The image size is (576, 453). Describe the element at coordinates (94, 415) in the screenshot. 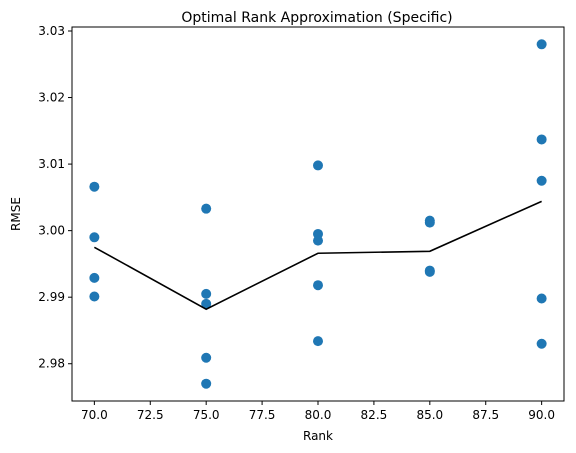

I see `x-tick-label: 70.0` at that location.